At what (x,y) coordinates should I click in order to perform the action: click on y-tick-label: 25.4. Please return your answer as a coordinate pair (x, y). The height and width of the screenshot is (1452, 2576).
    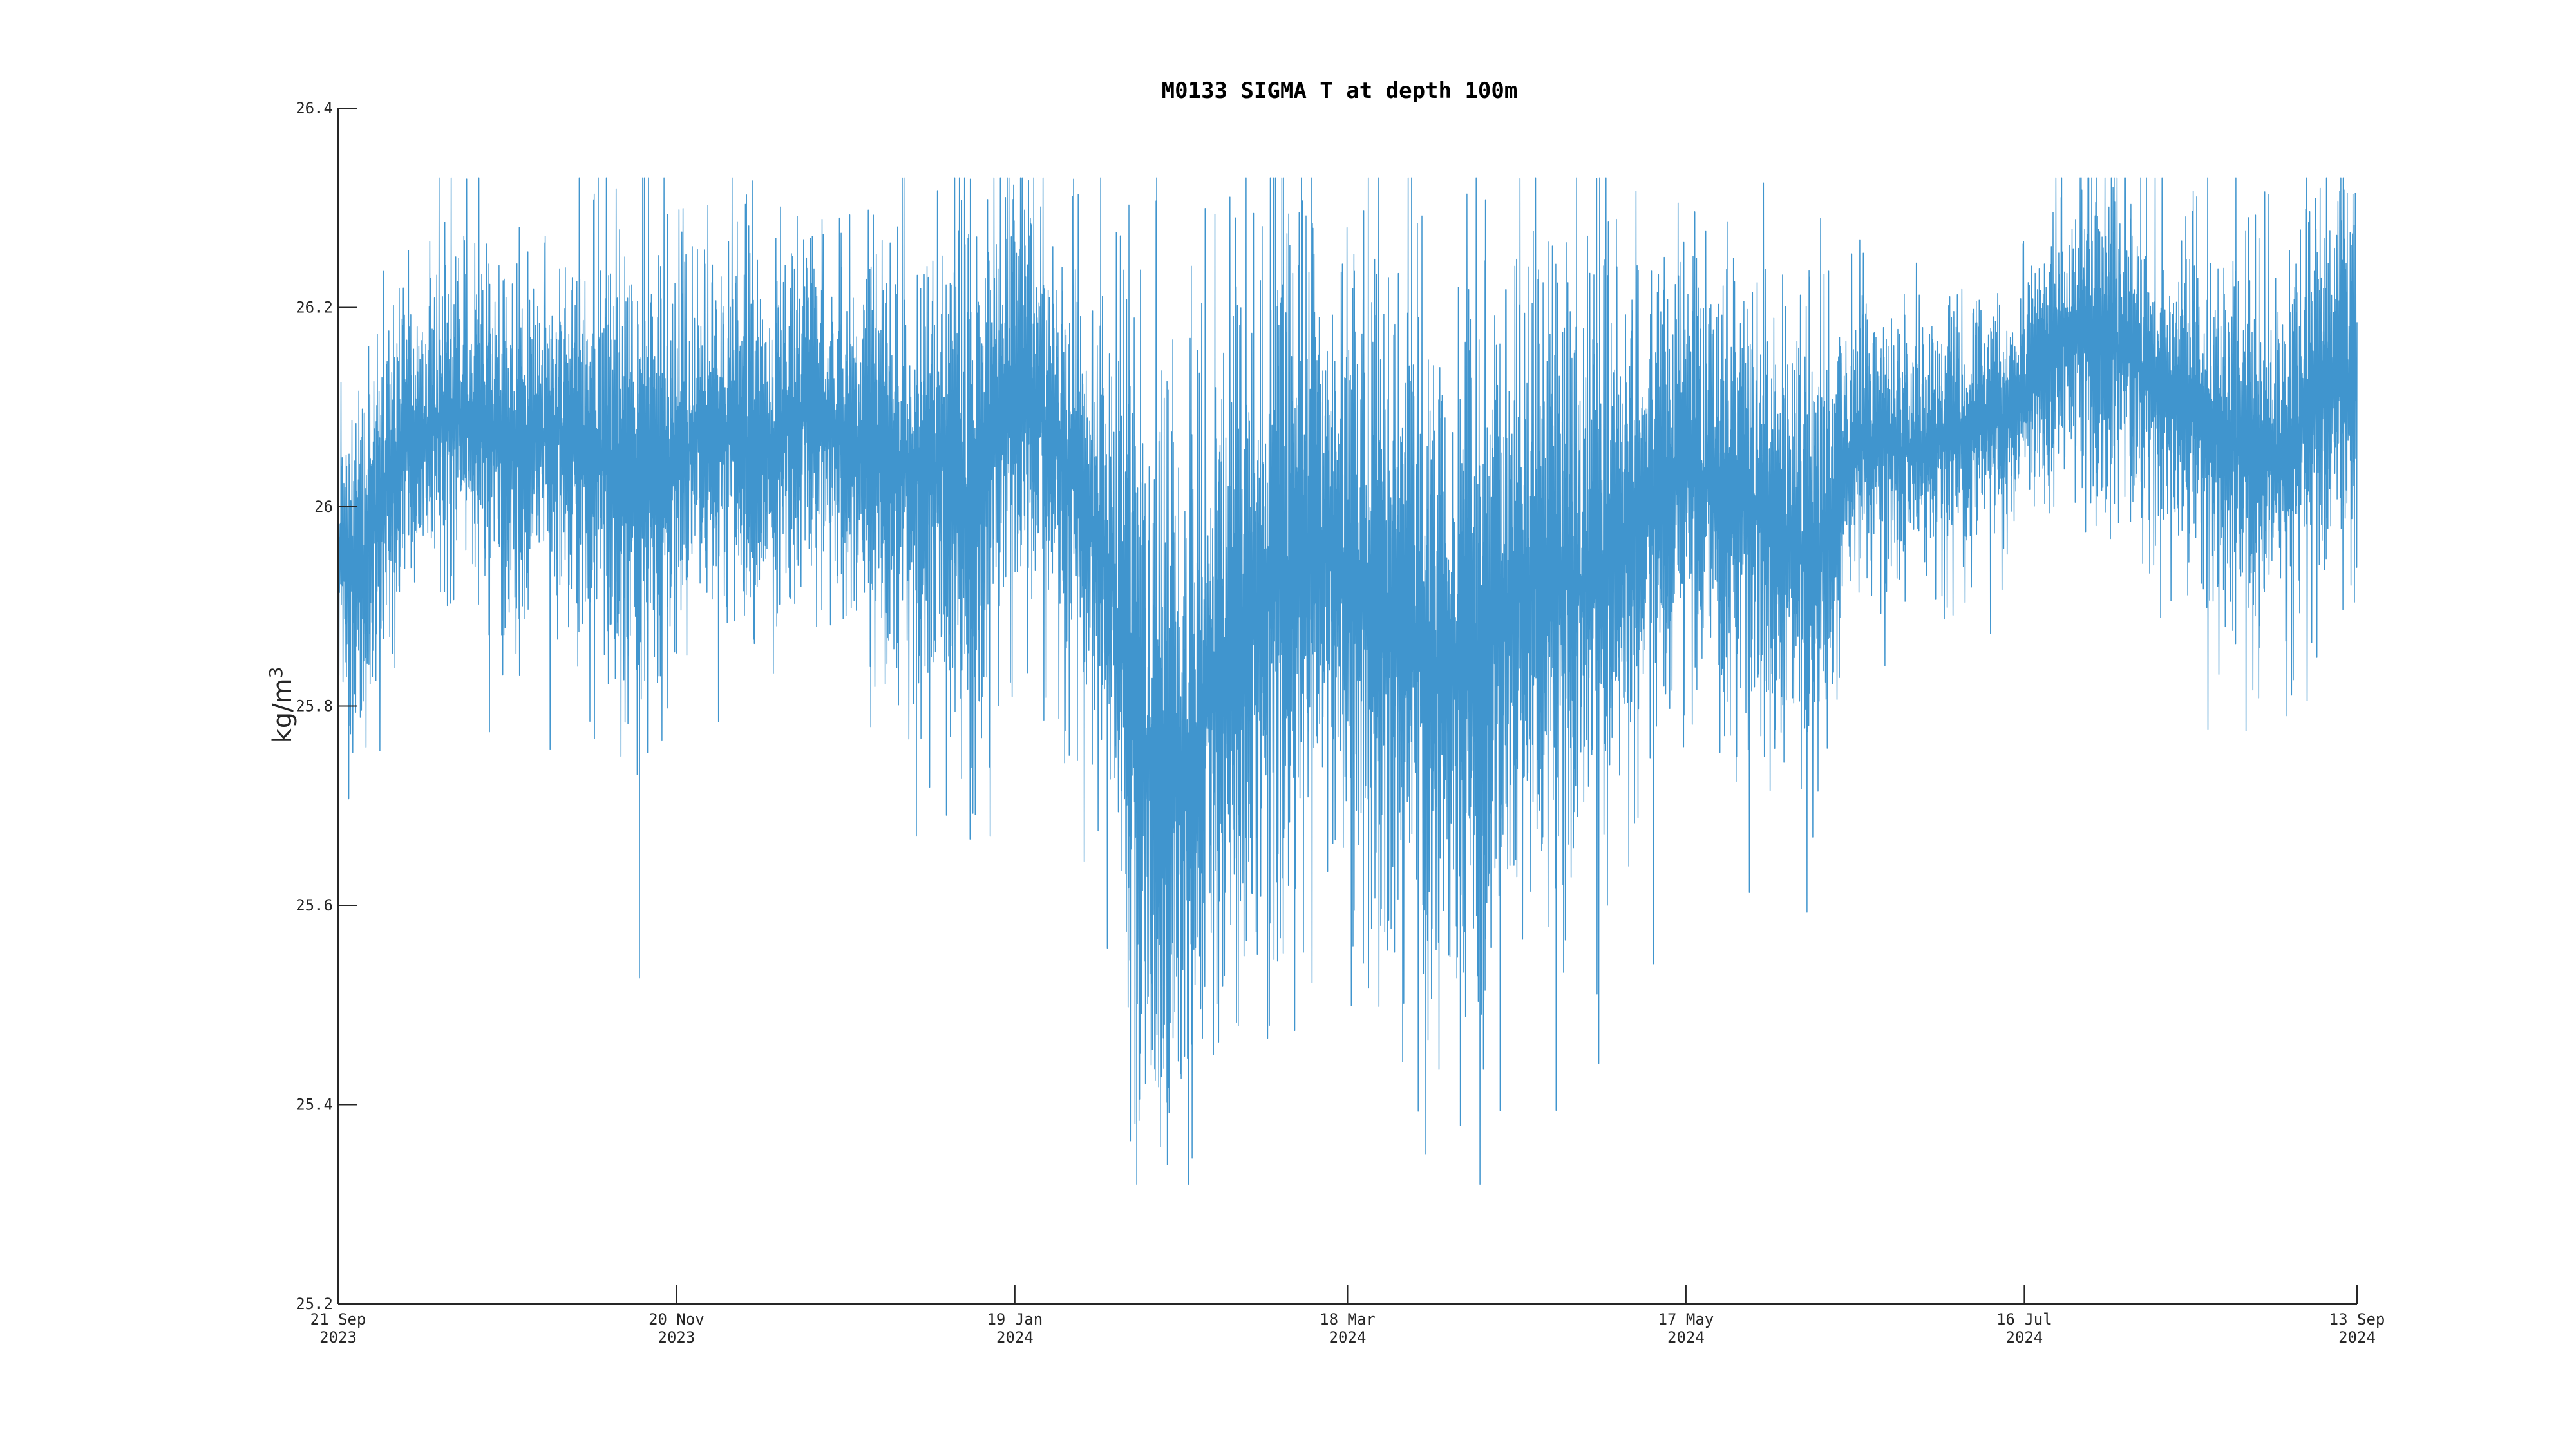
    Looking at the image, I should click on (314, 1105).